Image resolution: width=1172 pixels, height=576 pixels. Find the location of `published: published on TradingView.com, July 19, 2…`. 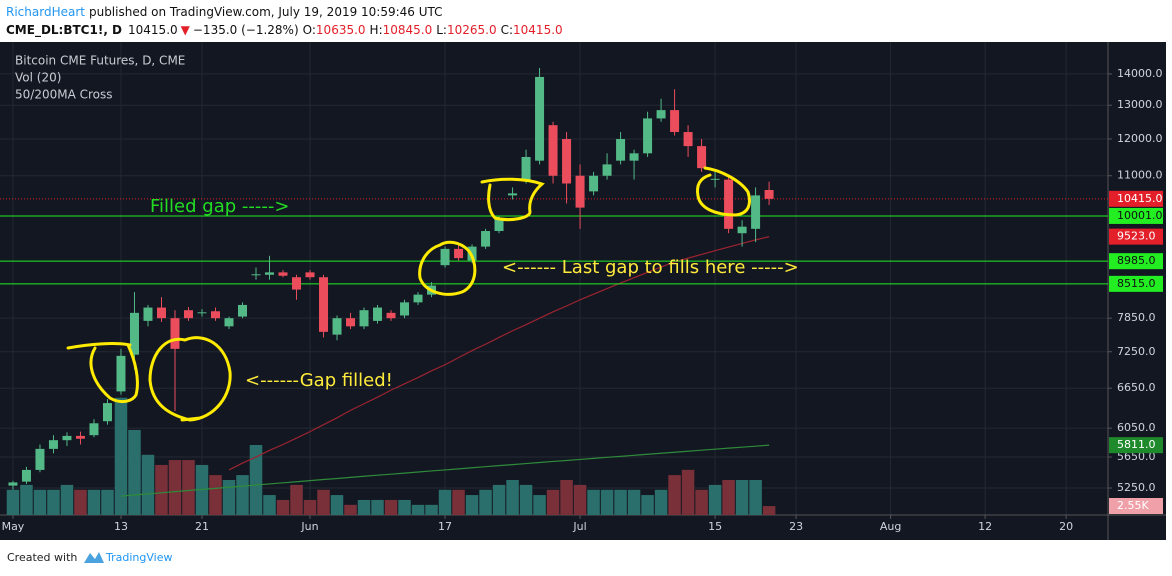

published: published on TradingView.com, July 19, 2… is located at coordinates (266, 12).